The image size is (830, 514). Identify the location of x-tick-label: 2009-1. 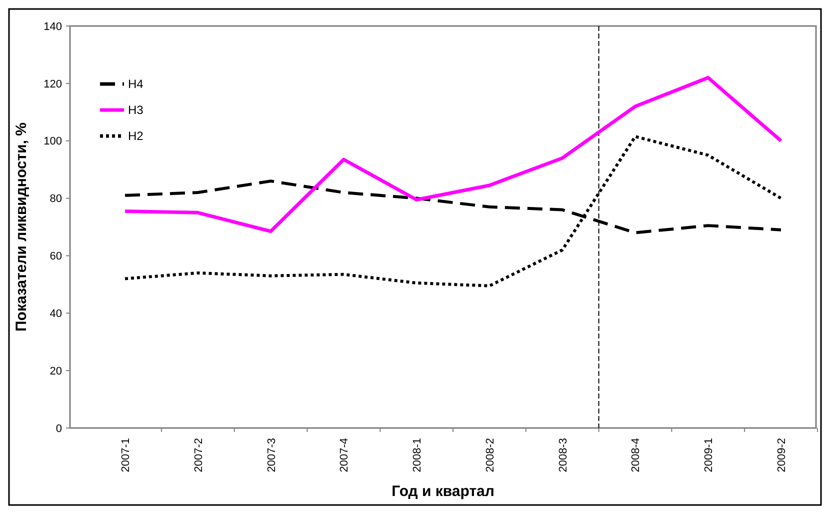
(709, 455).